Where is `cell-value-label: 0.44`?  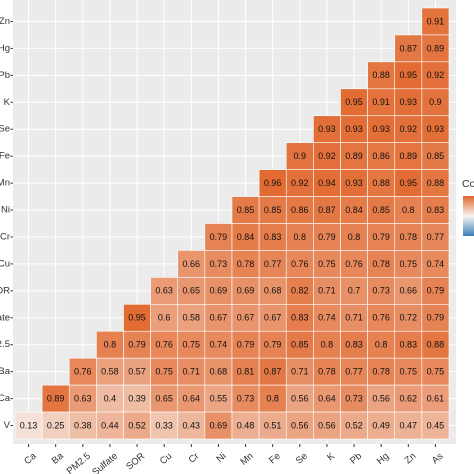
cell-value-label: 0.44 is located at coordinates (110, 425).